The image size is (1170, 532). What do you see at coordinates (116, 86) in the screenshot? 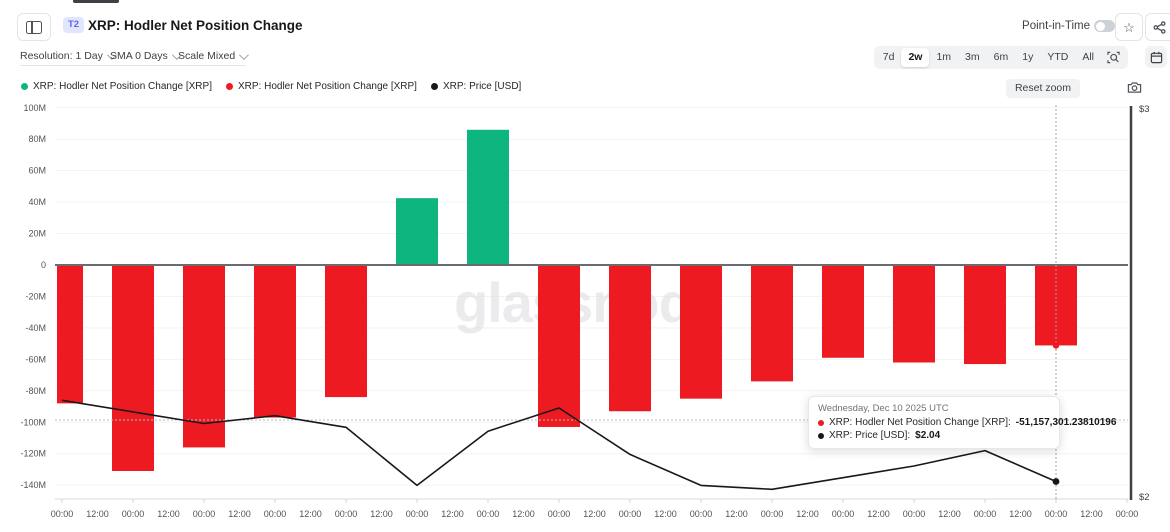
I see `legend-item-net-position-positive: XRP: Hodler Net Position Change [XRP]` at bounding box center [116, 86].